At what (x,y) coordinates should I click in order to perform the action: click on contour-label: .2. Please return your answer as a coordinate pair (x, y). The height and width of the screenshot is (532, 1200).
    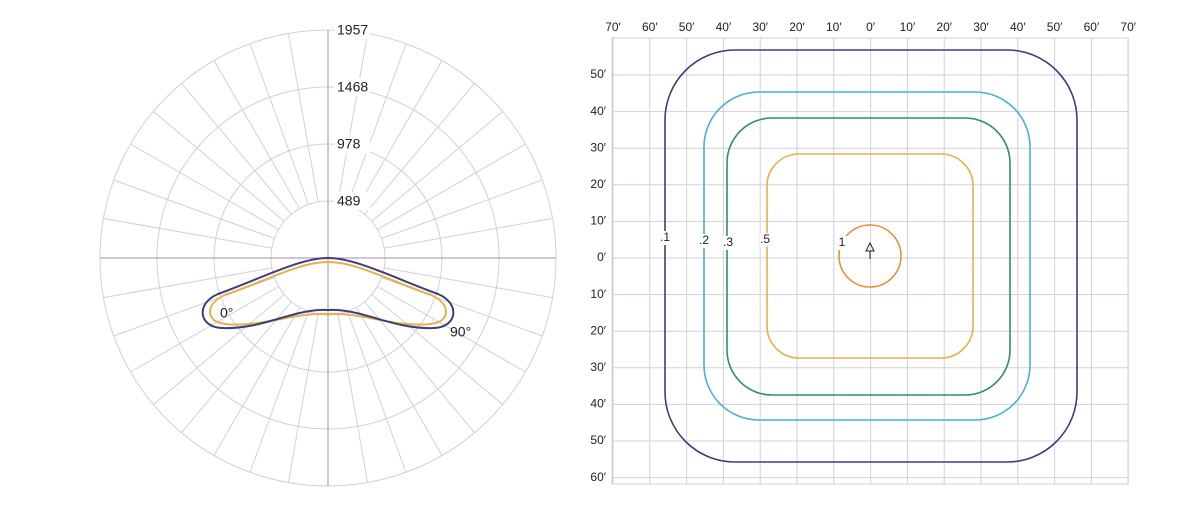
    Looking at the image, I should click on (704, 240).